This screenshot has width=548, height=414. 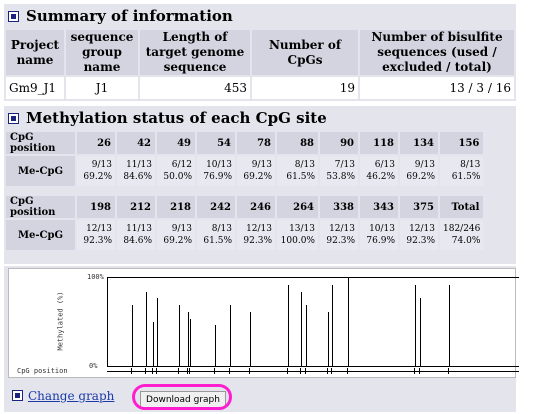 I want to click on cpg-position-cell: 218, so click(x=176, y=207).